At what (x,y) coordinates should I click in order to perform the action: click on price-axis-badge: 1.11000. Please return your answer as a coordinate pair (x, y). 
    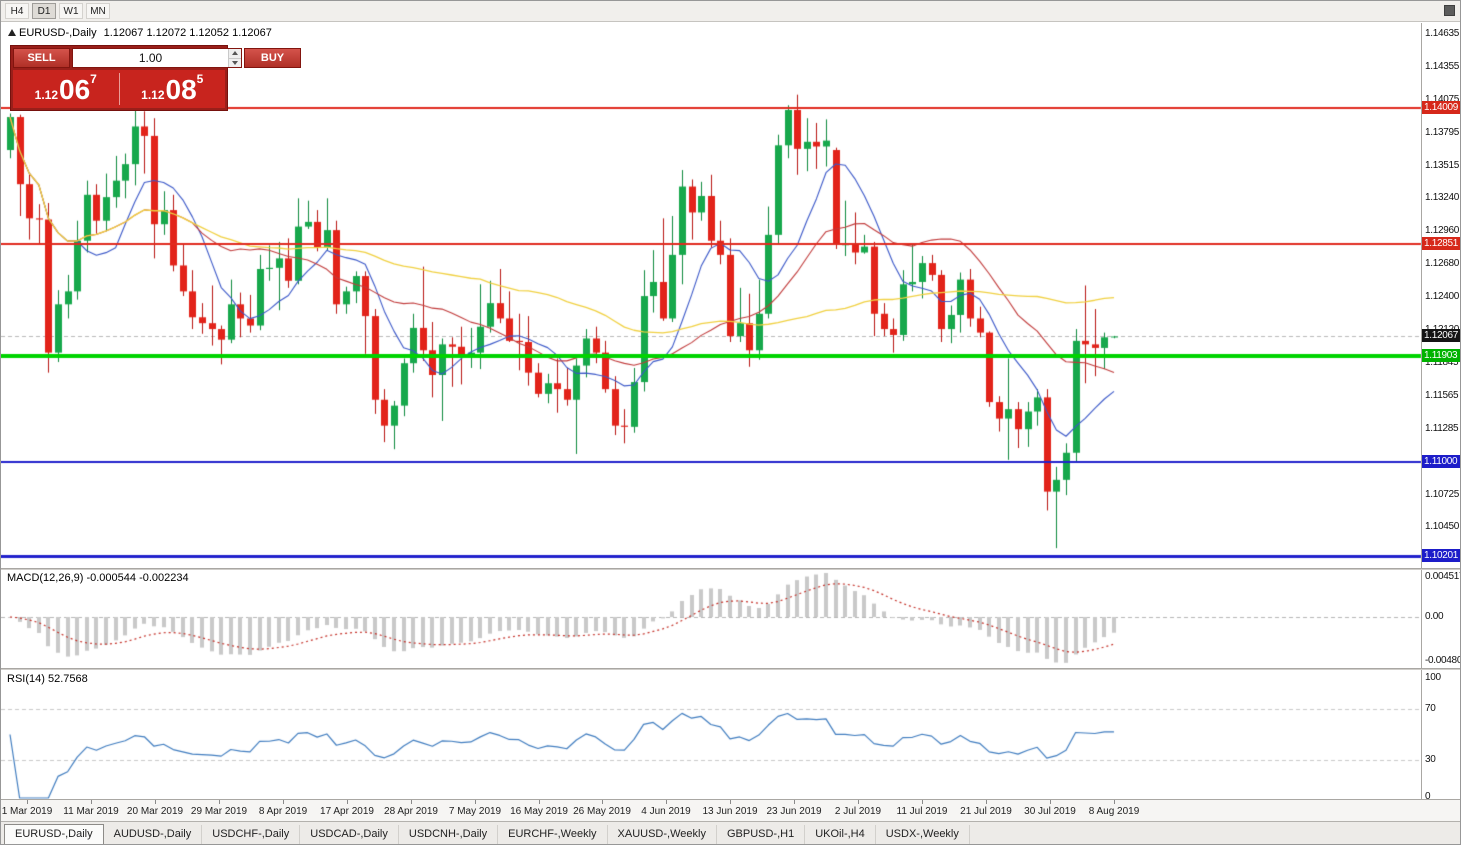
    Looking at the image, I should click on (1441, 462).